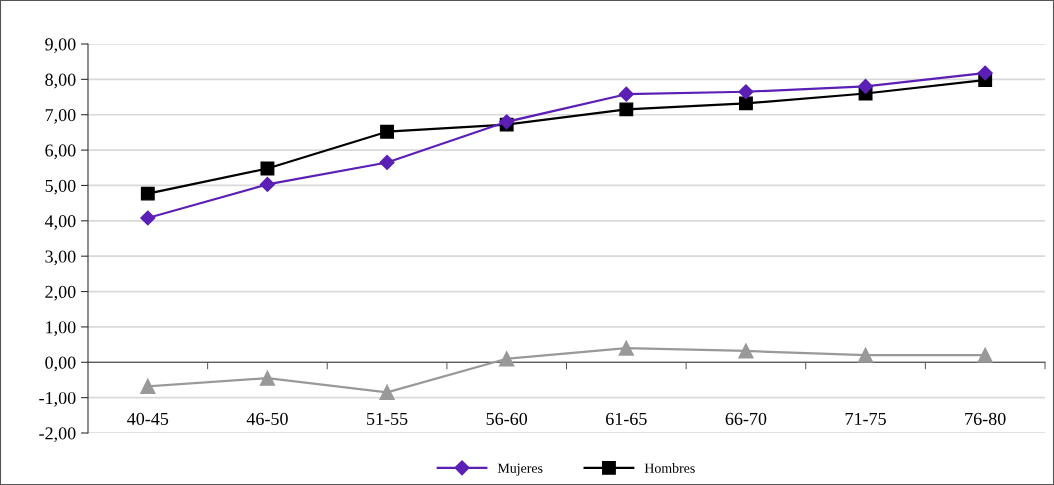 This screenshot has width=1054, height=485. What do you see at coordinates (57, 399) in the screenshot?
I see `y-tick-label: -1,00` at bounding box center [57, 399].